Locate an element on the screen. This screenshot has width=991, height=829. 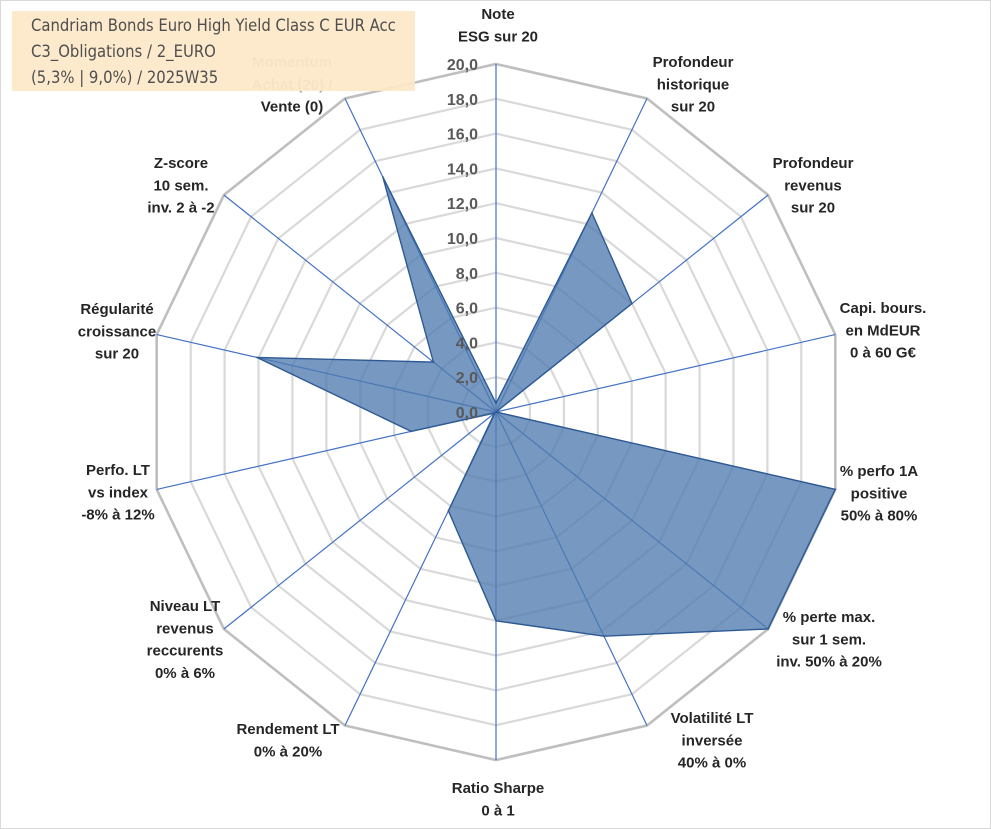
tick-label: 4,0 is located at coordinates (467, 343).